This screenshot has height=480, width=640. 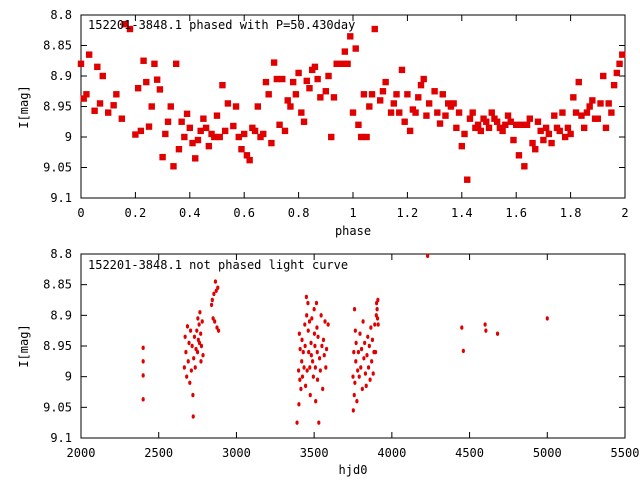 What do you see at coordinates (314, 453) in the screenshot?
I see `x-tick-label: 3500` at bounding box center [314, 453].